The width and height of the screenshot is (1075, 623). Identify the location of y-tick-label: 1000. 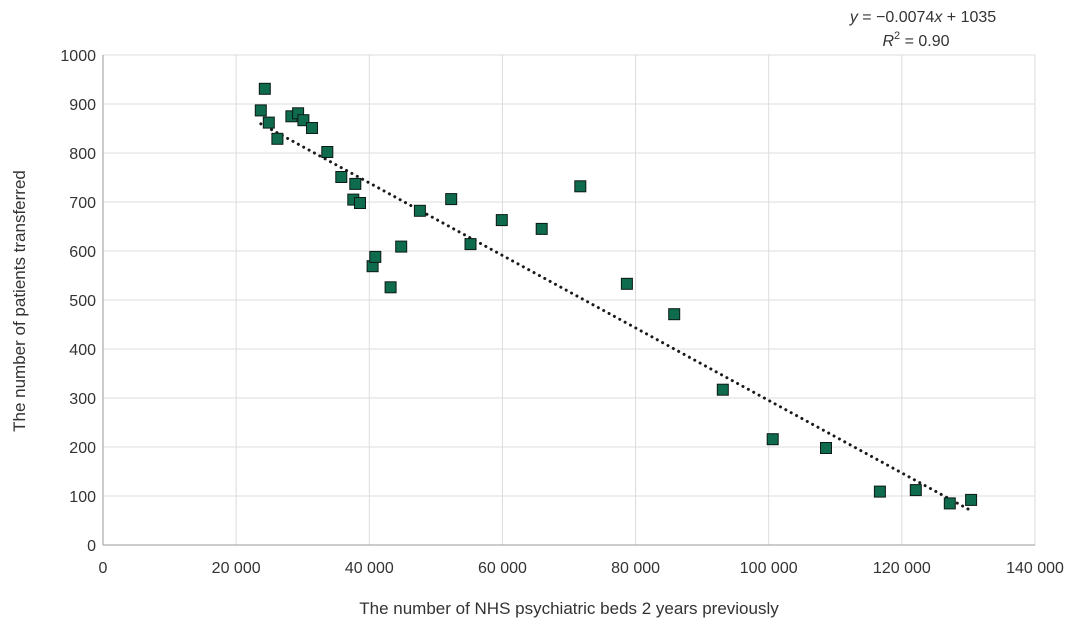
(78, 56).